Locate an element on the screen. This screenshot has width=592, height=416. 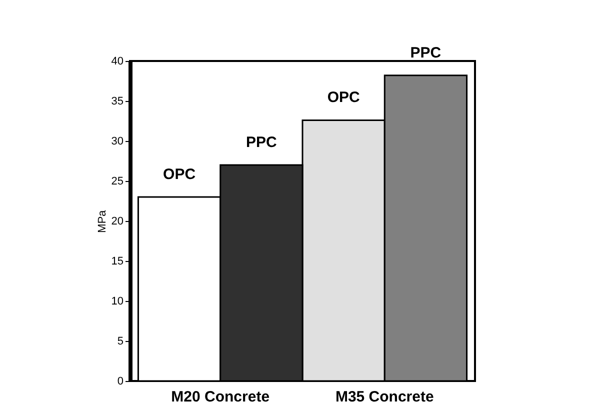
x-tick-label: M35 Concrete is located at coordinates (384, 397).